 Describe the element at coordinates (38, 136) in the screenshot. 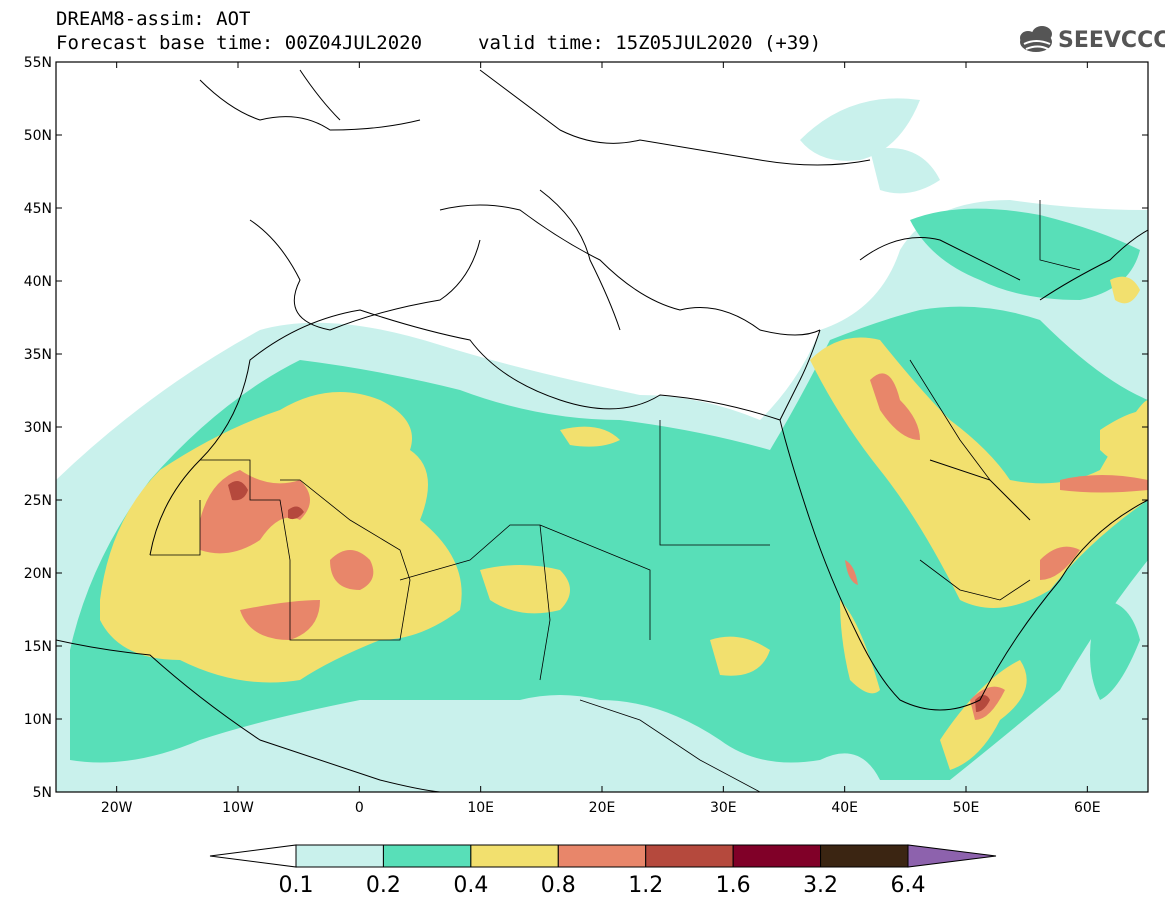

I see `lat-label: 50N` at that location.